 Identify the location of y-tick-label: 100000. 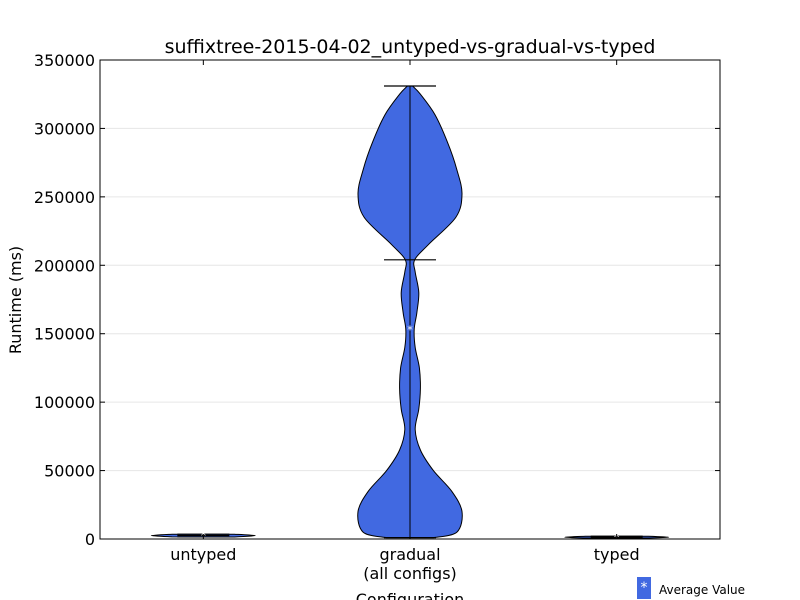
(64, 402).